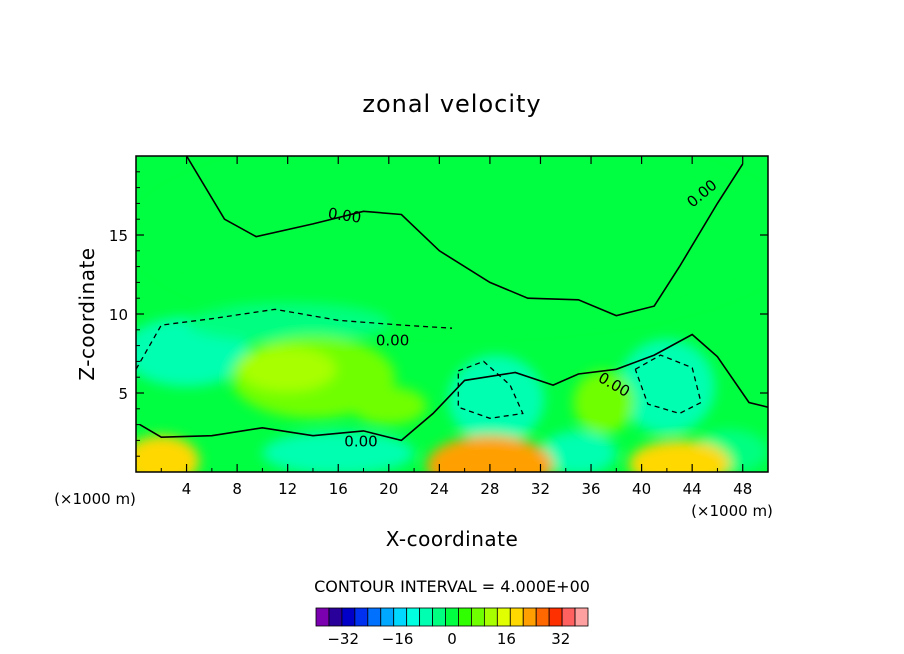 Image resolution: width=904 pixels, height=654 pixels. Describe the element at coordinates (452, 586) in the screenshot. I see `contour-interval-text: CONTOUR INTERVAL = 4.000E+00` at that location.